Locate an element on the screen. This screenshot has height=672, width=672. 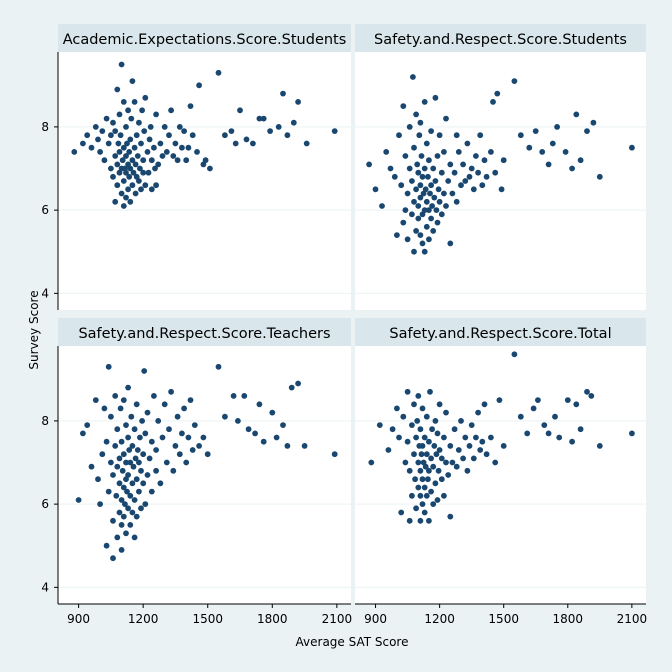
data-points is located at coordinates (206, 462).